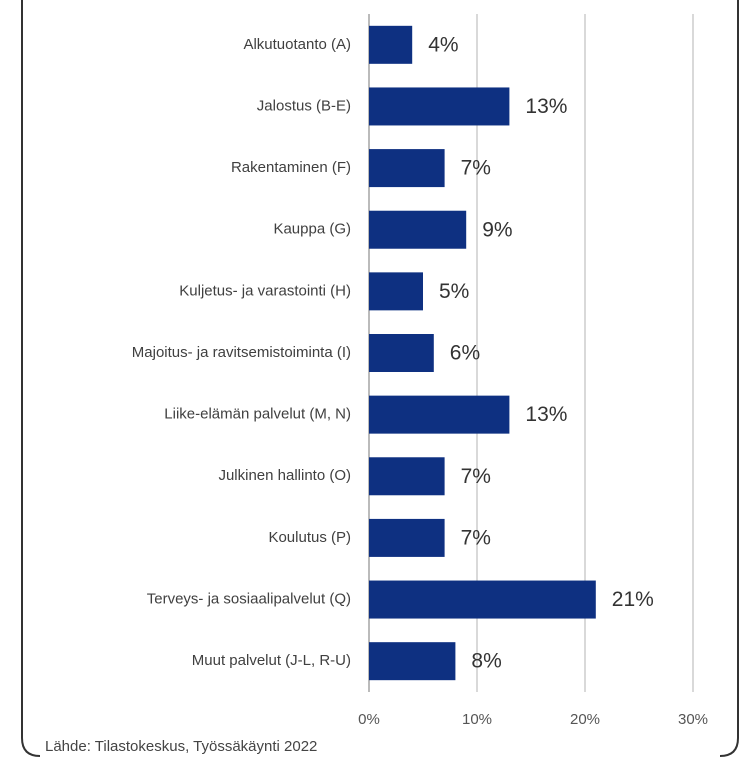 The height and width of the screenshot is (763, 748). What do you see at coordinates (257, 414) in the screenshot?
I see `y-tick-label: Liike-elämän palvelut (M, N)` at bounding box center [257, 414].